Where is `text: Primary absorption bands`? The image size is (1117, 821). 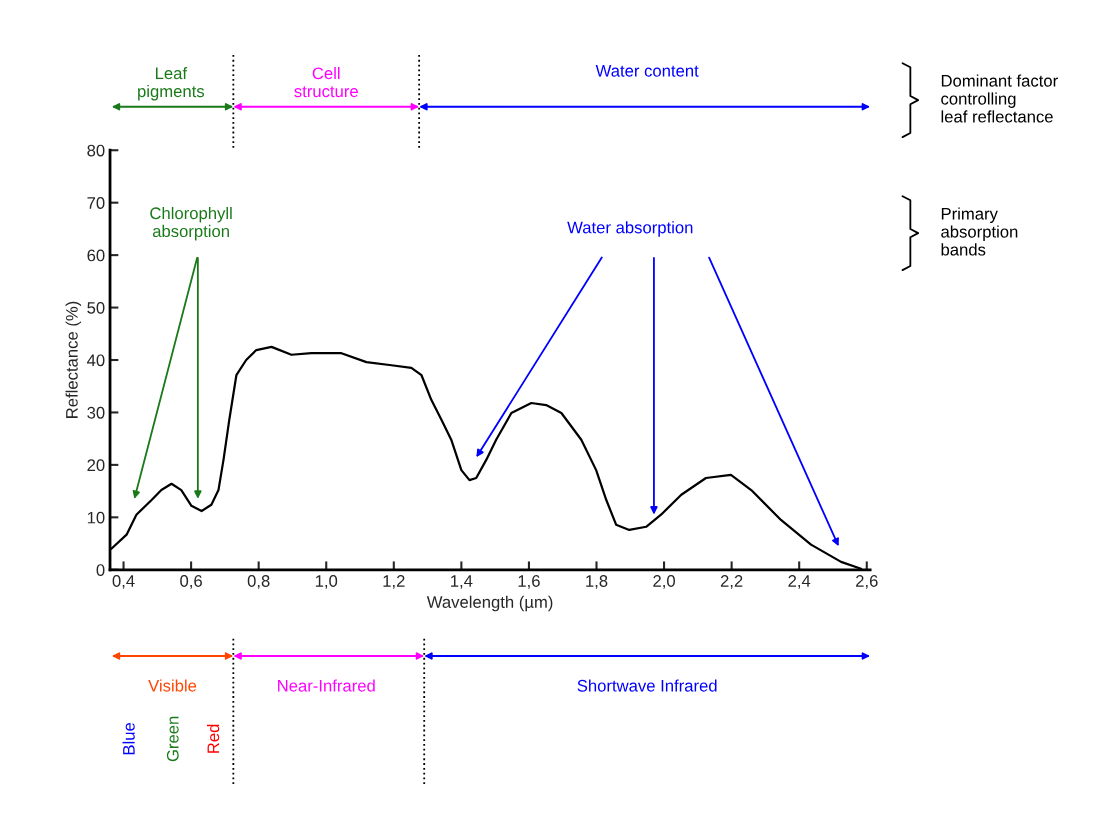 text: Primary absorption bands is located at coordinates (979, 231).